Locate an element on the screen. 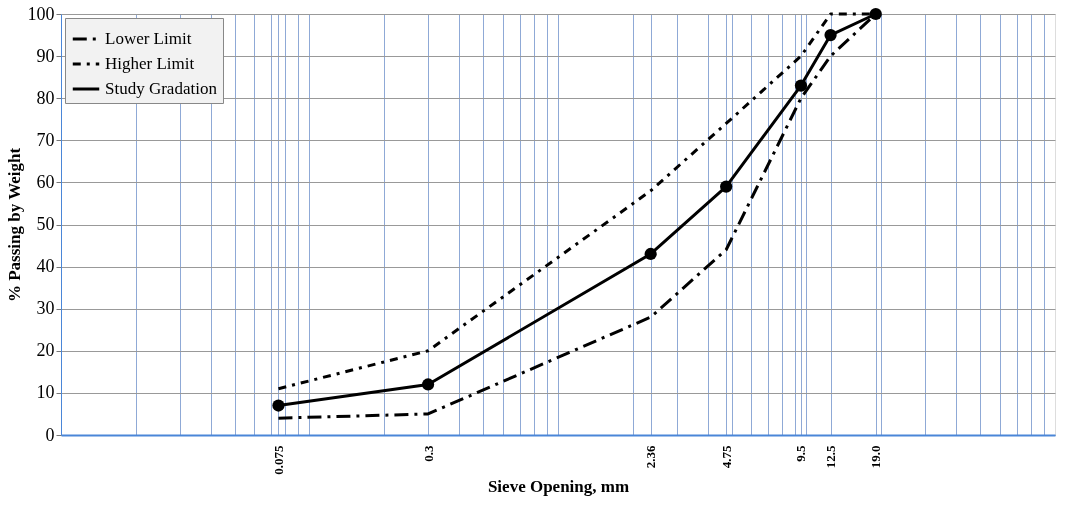 Image resolution: width=1070 pixels, height=508 pixels. x-axis-title: Sieve Opening, mm is located at coordinates (558, 486).